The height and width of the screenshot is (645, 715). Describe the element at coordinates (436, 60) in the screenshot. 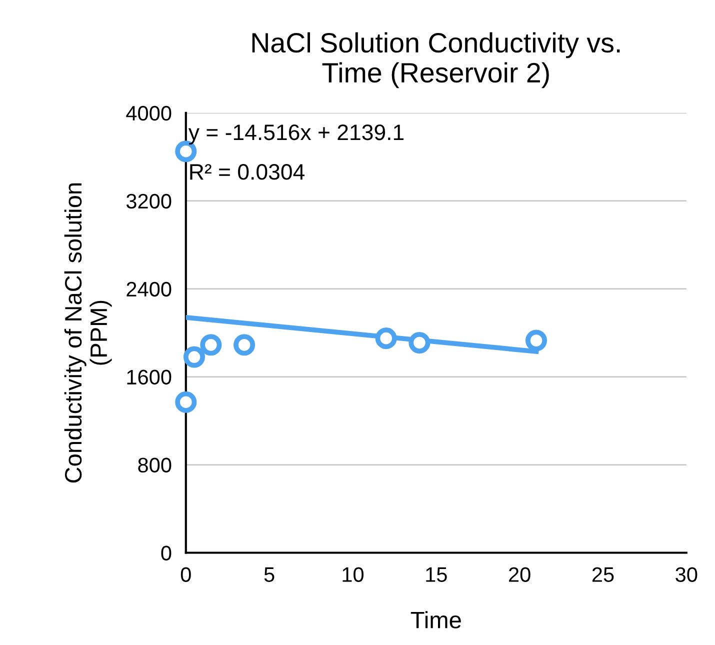

I see `chart-title: NaCl Solution Conductivity vs. Time (Reservoir 2)` at that location.